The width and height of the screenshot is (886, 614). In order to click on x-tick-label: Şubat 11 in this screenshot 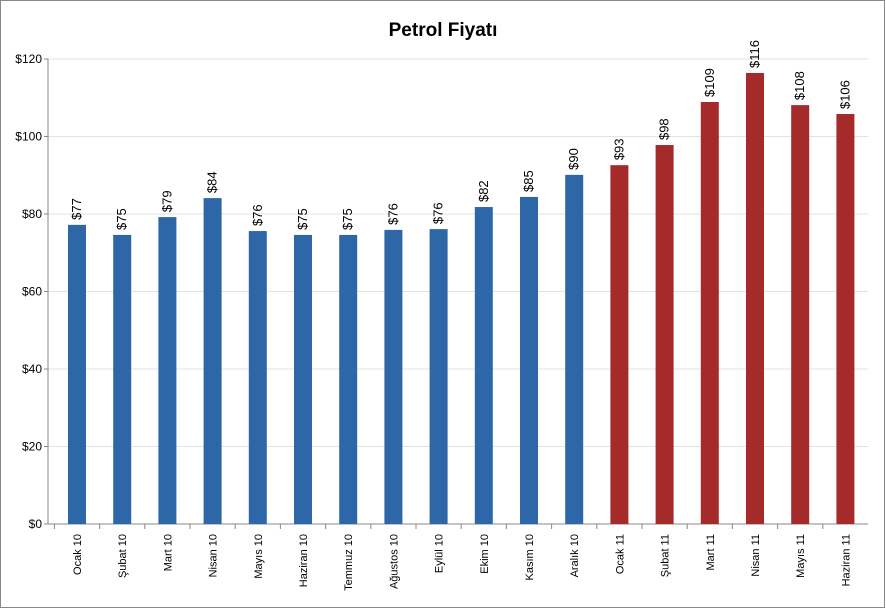, I will do `click(666, 555)`.